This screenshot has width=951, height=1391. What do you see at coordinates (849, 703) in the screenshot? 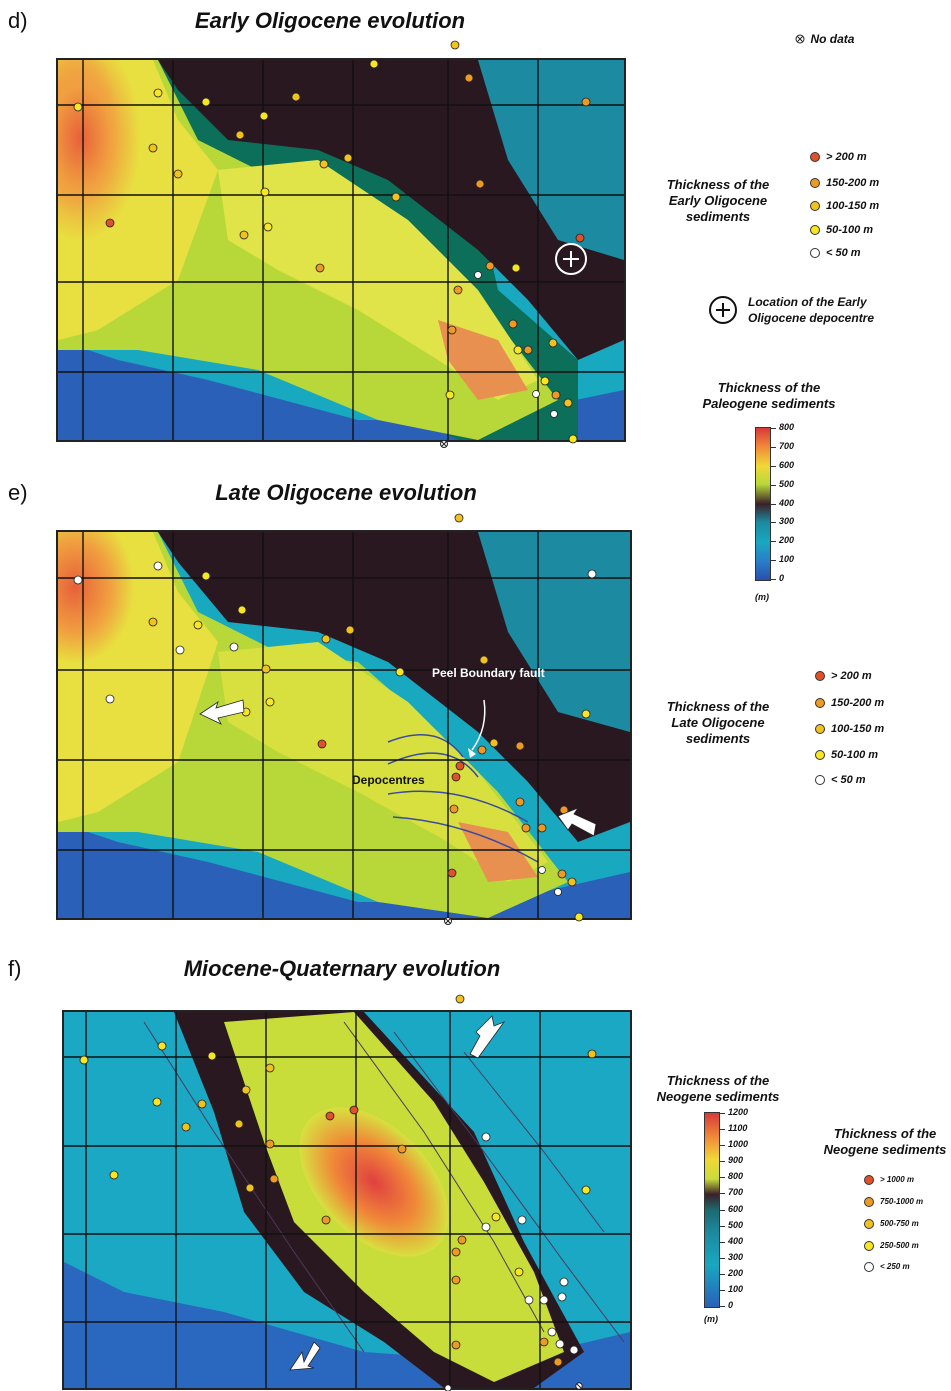
I see `legend-late-class-2: 150-200 m` at bounding box center [849, 703].